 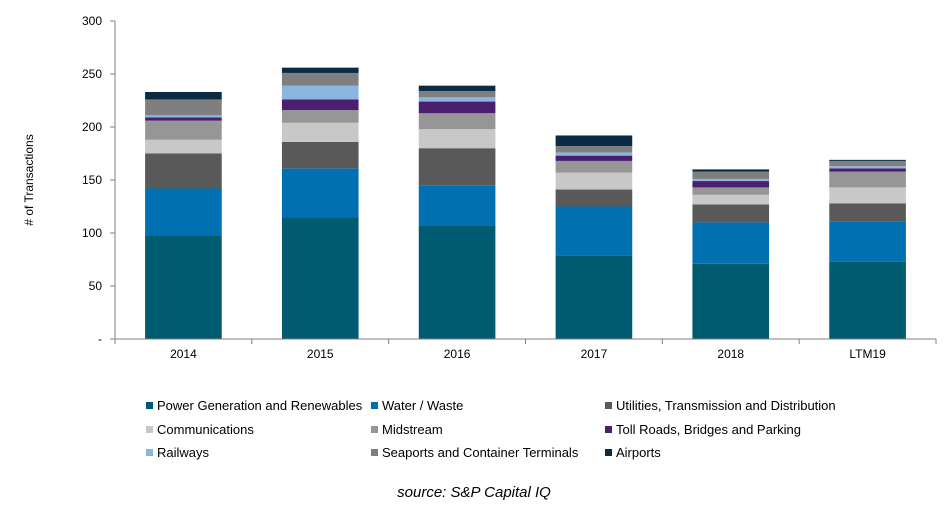 What do you see at coordinates (92, 233) in the screenshot?
I see `y-tick-label: 100` at bounding box center [92, 233].